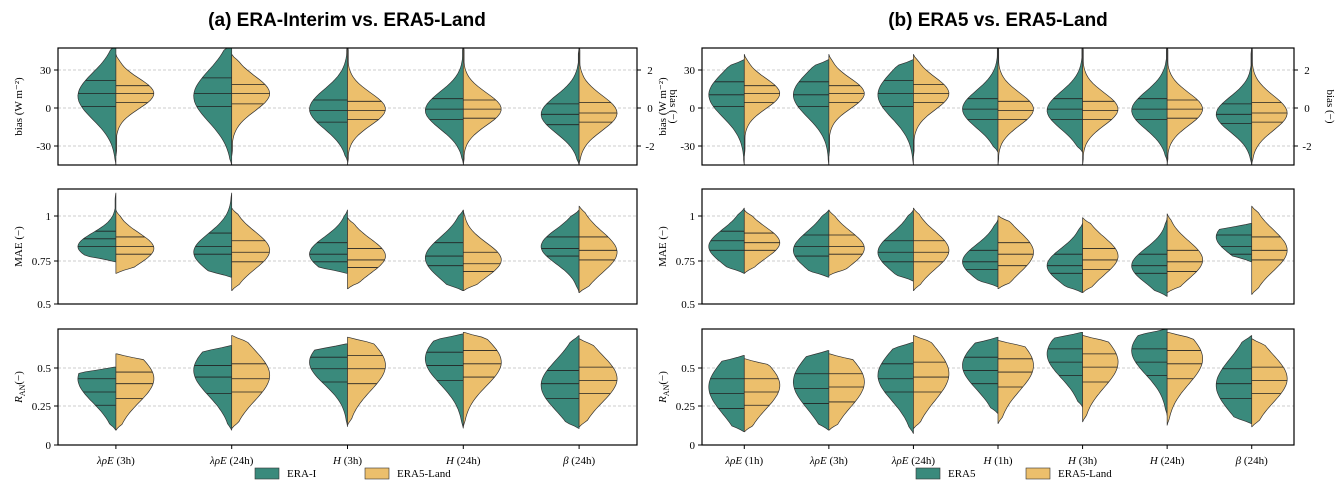 The image size is (1338, 481). What do you see at coordinates (231, 461) in the screenshot?
I see `x-tick-label: λρE (24h)` at bounding box center [231, 461].